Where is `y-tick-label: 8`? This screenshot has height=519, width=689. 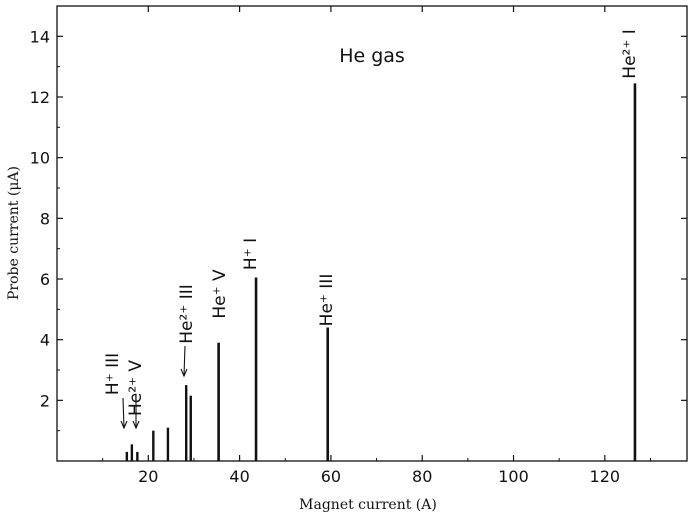 y-tick-label: 8 is located at coordinates (45, 218).